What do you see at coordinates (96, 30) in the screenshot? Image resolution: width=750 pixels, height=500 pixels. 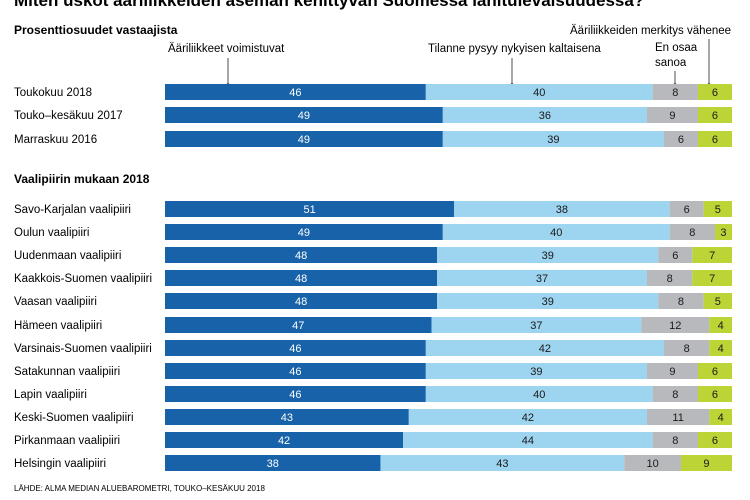 I see `chart-subtitle: Prosenttiosuudet vastaajista` at bounding box center [96, 30].